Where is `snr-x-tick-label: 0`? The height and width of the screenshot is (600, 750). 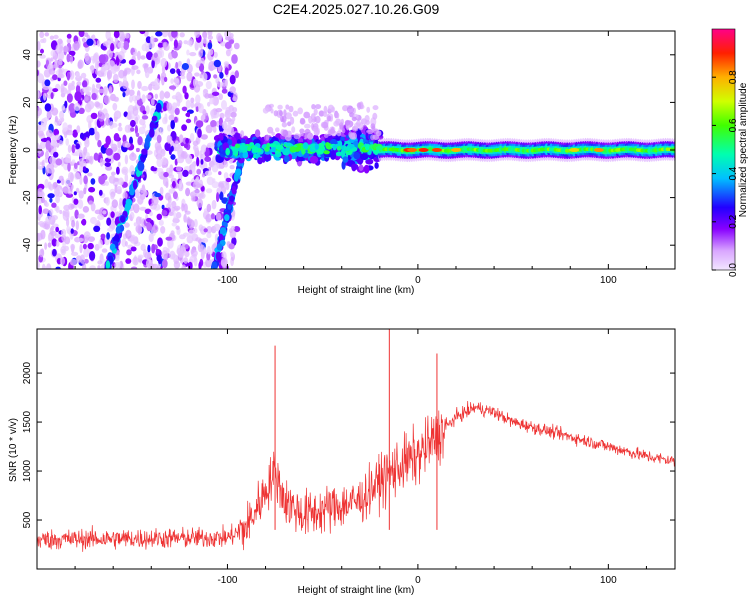
snr-x-tick-label: 0 is located at coordinates (418, 580).